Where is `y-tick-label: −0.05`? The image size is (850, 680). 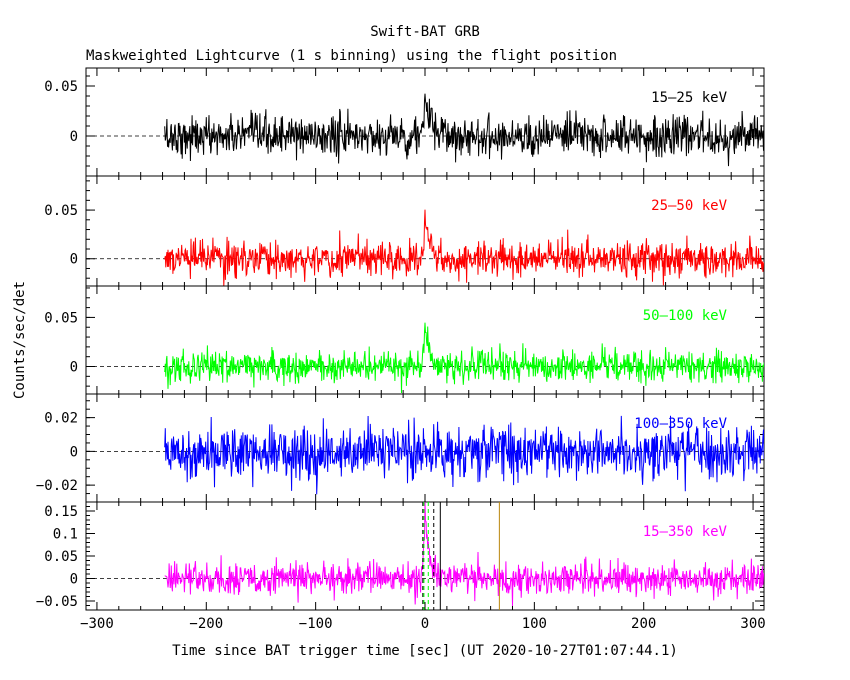 y-tick-label: −0.05 is located at coordinates (57, 602).